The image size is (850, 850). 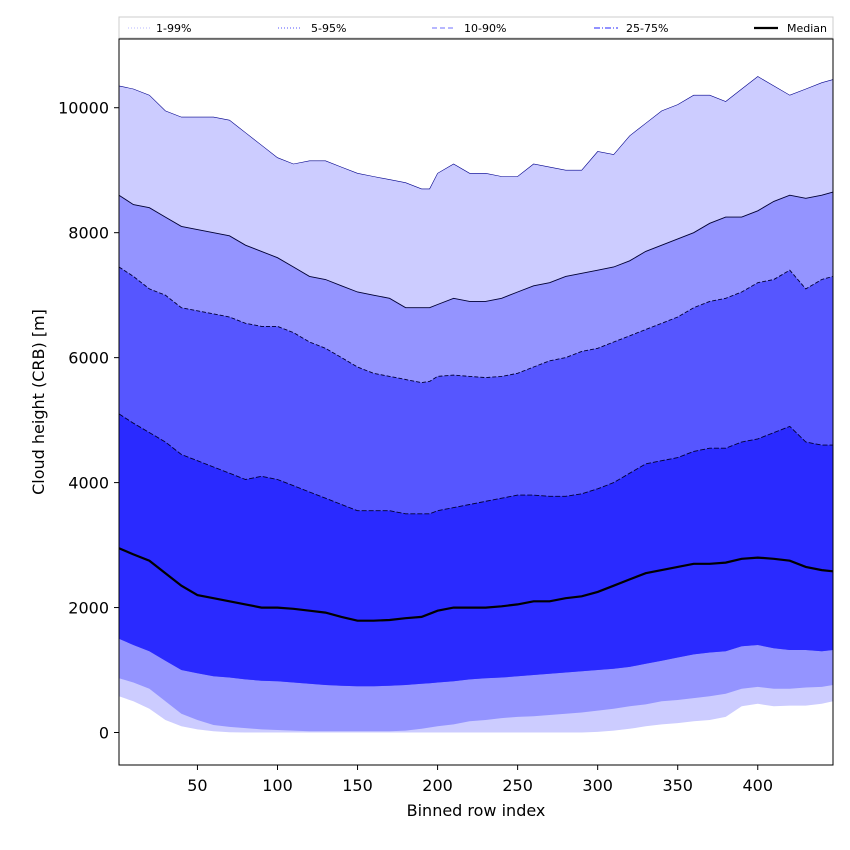 I want to click on x-axis-label: Binned row index, so click(x=476, y=810).